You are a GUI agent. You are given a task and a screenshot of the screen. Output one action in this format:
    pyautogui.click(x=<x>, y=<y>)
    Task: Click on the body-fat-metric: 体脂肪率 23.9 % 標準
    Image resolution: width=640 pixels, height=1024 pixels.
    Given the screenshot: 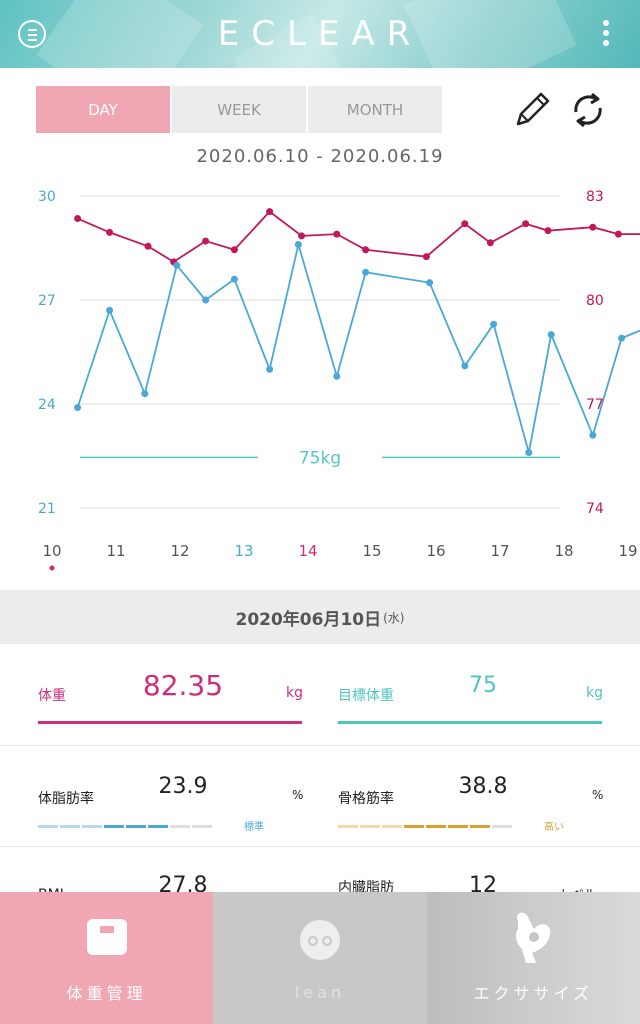 What is the action you would take?
    pyautogui.click(x=171, y=796)
    